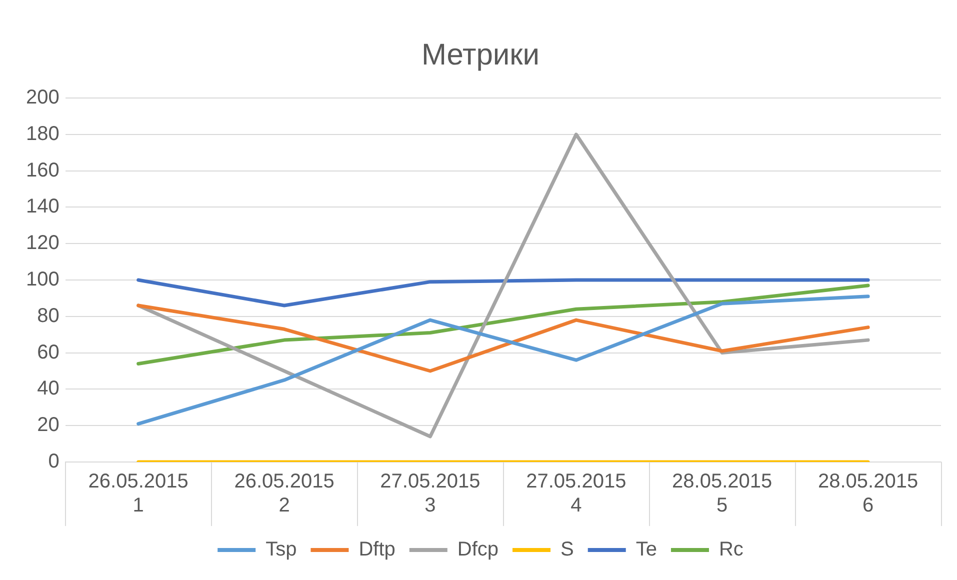  Describe the element at coordinates (430, 493) in the screenshot. I see `x-tick-label: 27.05.2015 3` at that location.